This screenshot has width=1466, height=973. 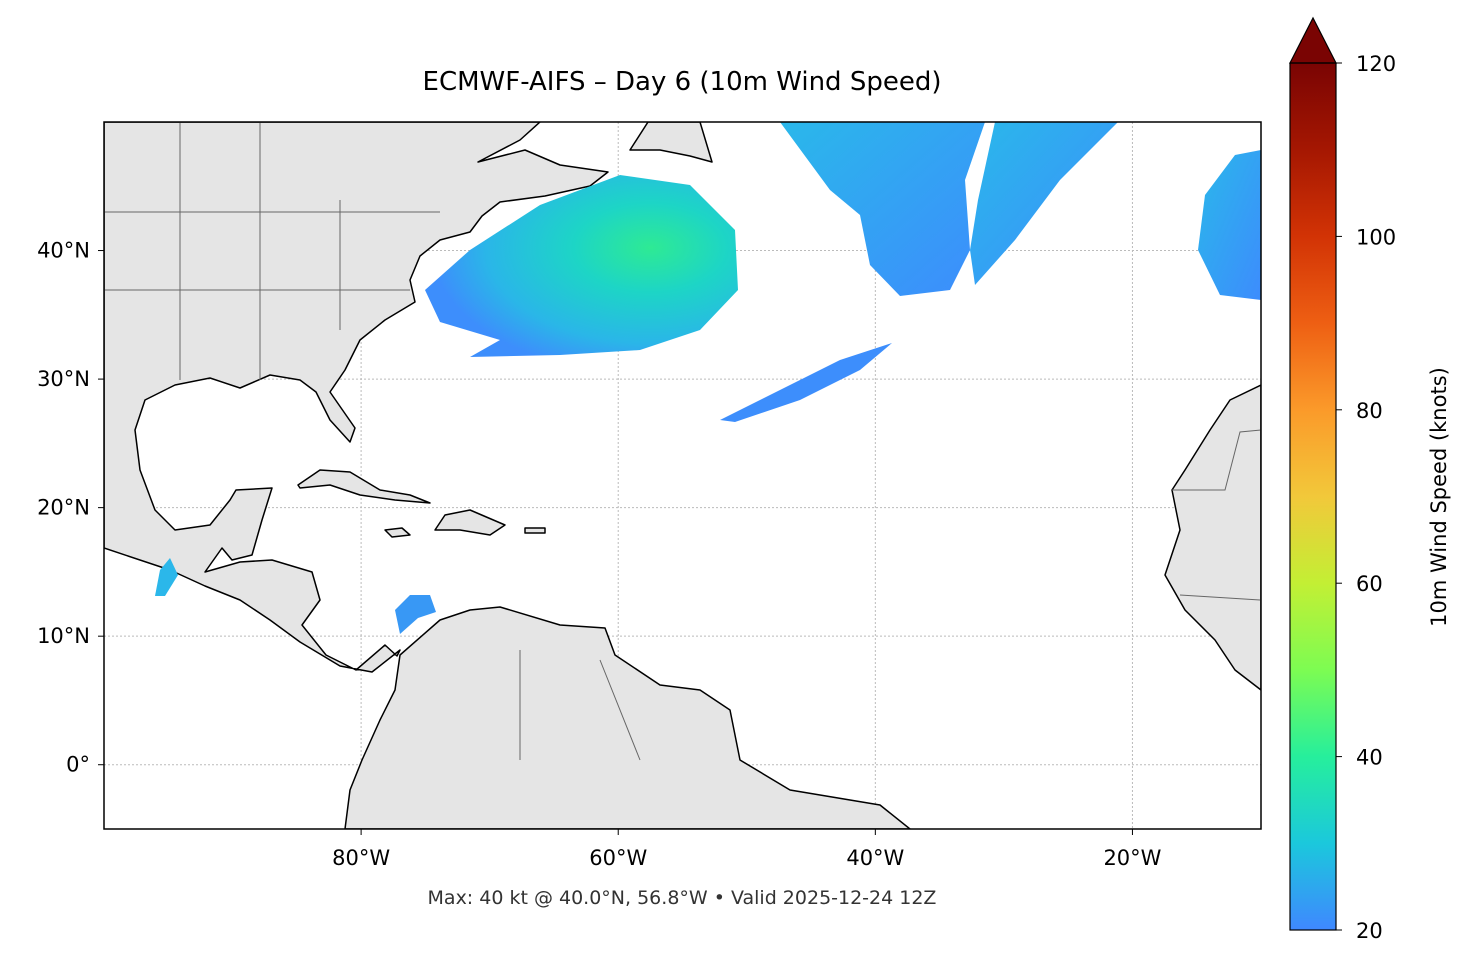 What do you see at coordinates (361, 858) in the screenshot?
I see `x-tick-label: 80°W` at bounding box center [361, 858].